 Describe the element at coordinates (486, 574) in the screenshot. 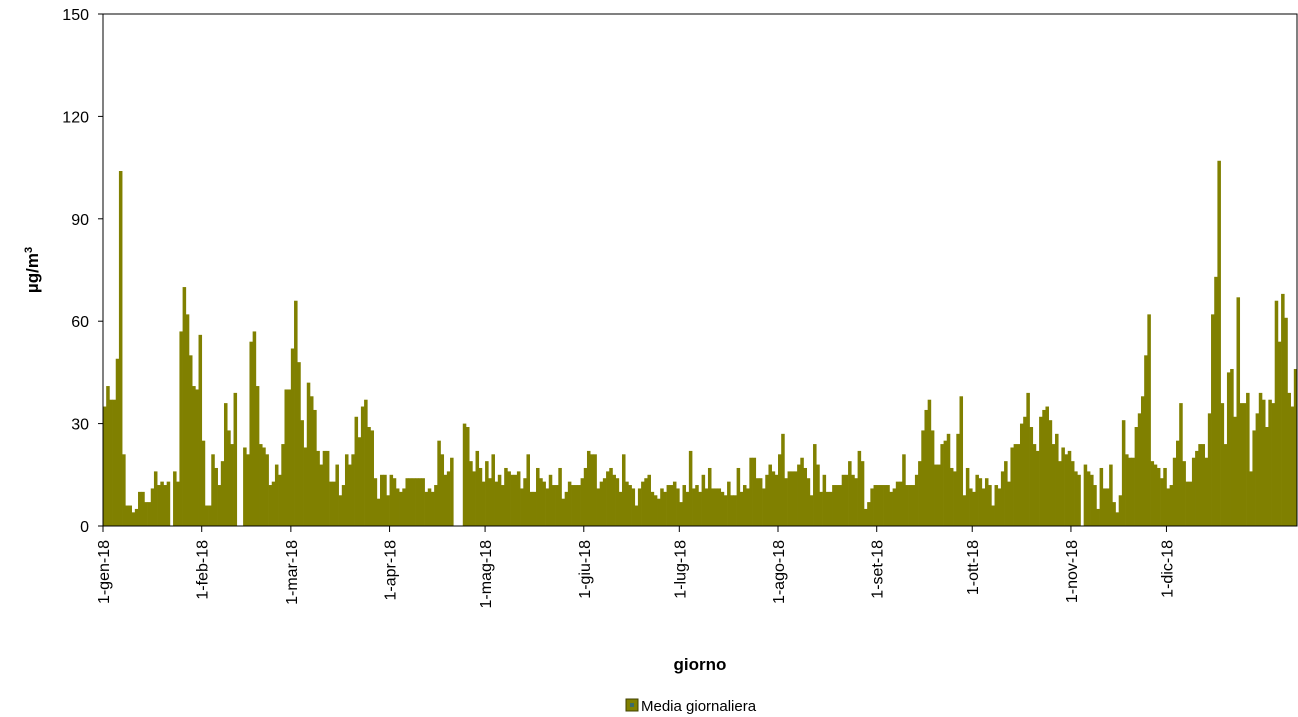

I see `x-tick-label: 1-mag-18` at that location.